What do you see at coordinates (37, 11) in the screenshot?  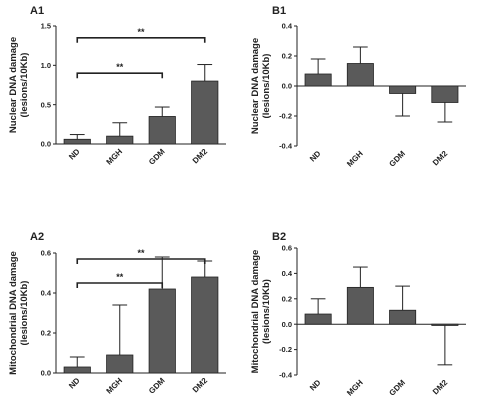 I see `panel-label: A1` at bounding box center [37, 11].